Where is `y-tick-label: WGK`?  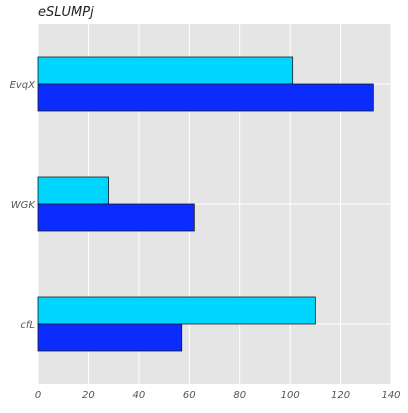 y-tick-label: WGK is located at coordinates (24, 205).